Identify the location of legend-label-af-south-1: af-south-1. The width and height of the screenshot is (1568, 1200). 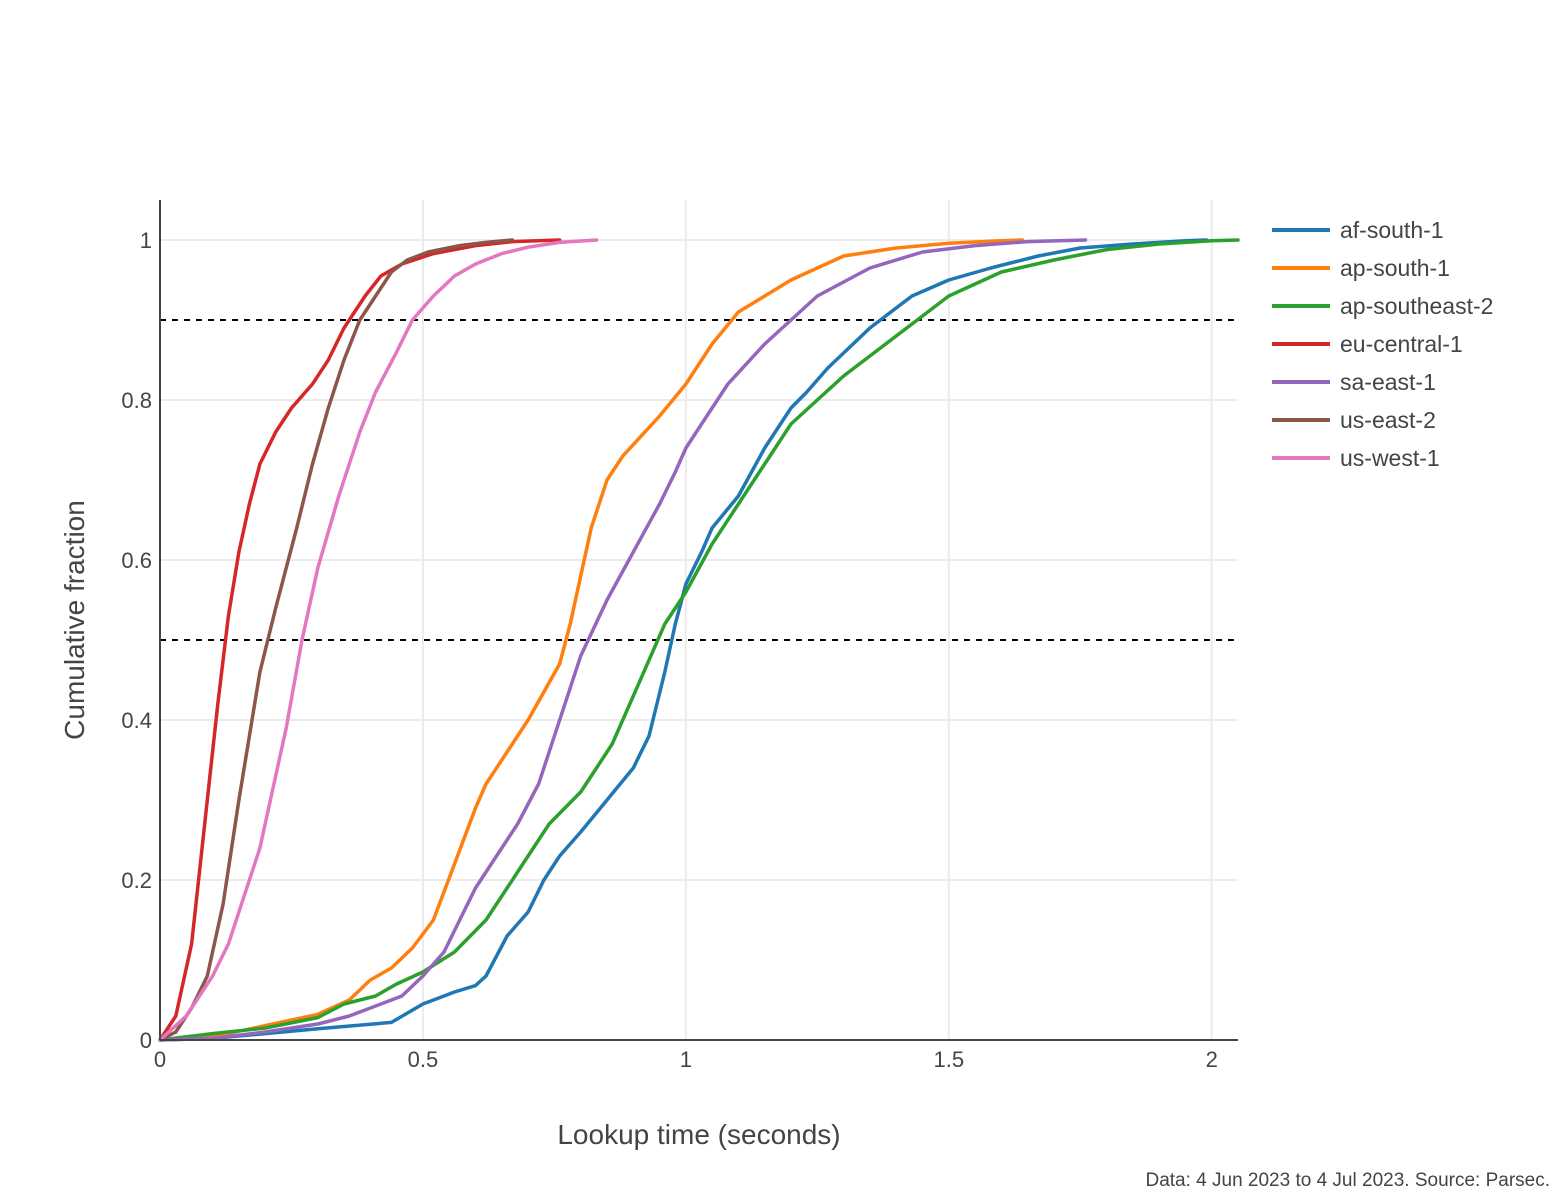
(1392, 230).